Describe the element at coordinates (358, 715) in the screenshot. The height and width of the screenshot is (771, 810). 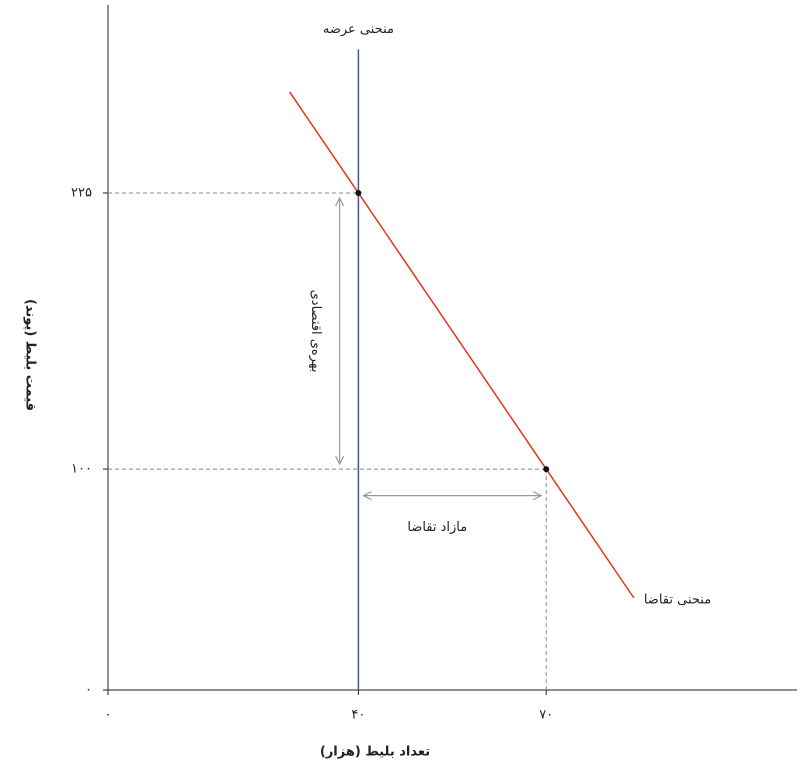
I see `x-tick-label: ۴٠` at that location.